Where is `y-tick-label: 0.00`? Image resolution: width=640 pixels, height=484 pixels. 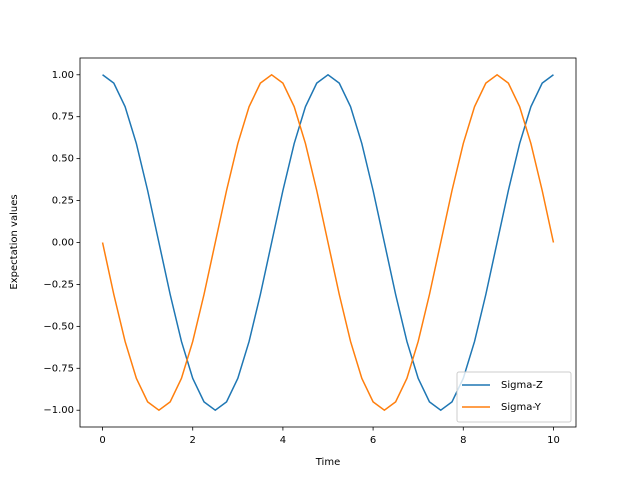 y-tick-label: 0.00 is located at coordinates (63, 243).